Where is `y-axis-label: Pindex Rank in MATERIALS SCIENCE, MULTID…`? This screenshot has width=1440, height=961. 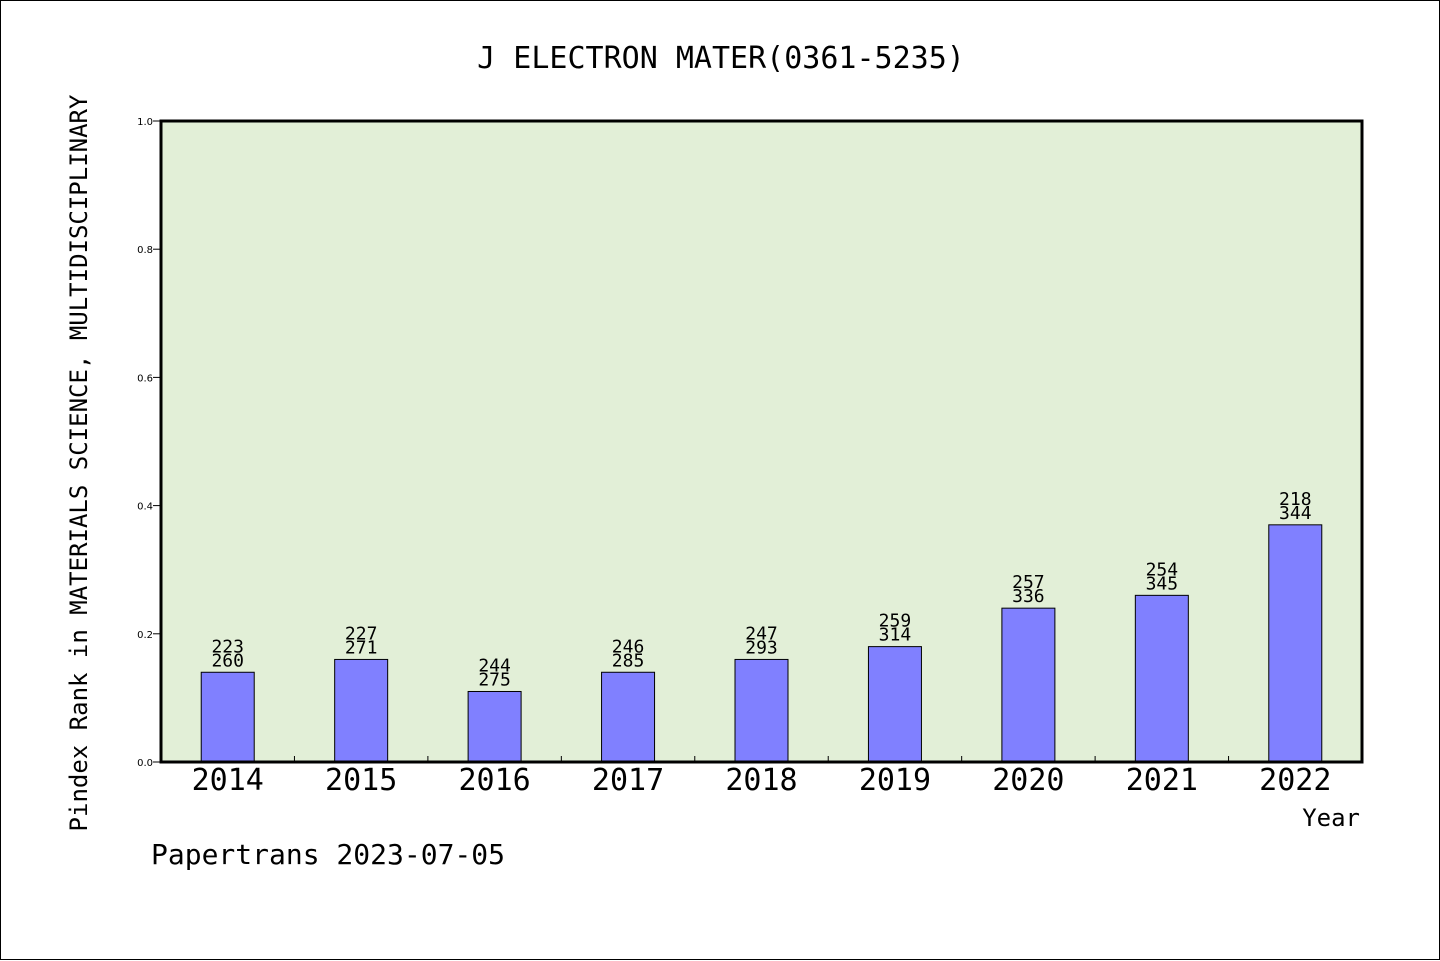 y-axis-label: Pindex Rank in MATERIALS SCIENCE, MULTID… is located at coordinates (79, 462).